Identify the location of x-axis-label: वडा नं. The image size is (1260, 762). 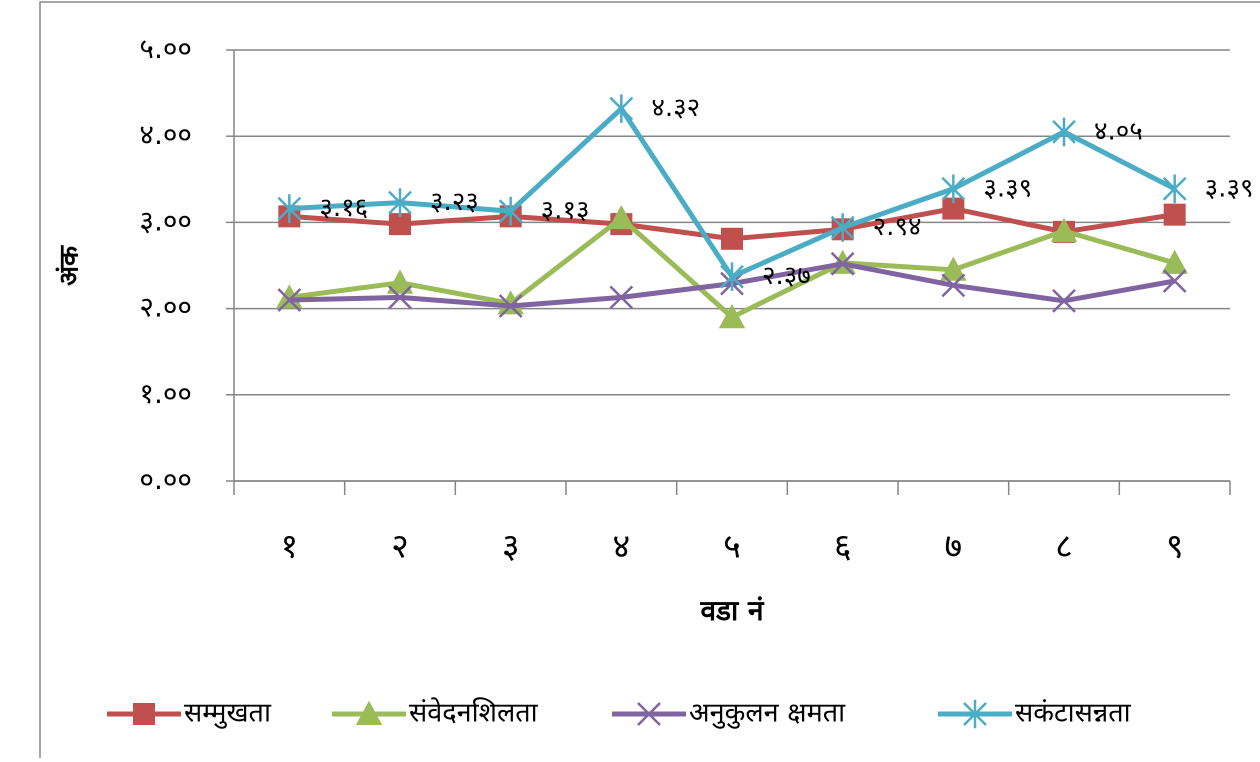
(732, 610).